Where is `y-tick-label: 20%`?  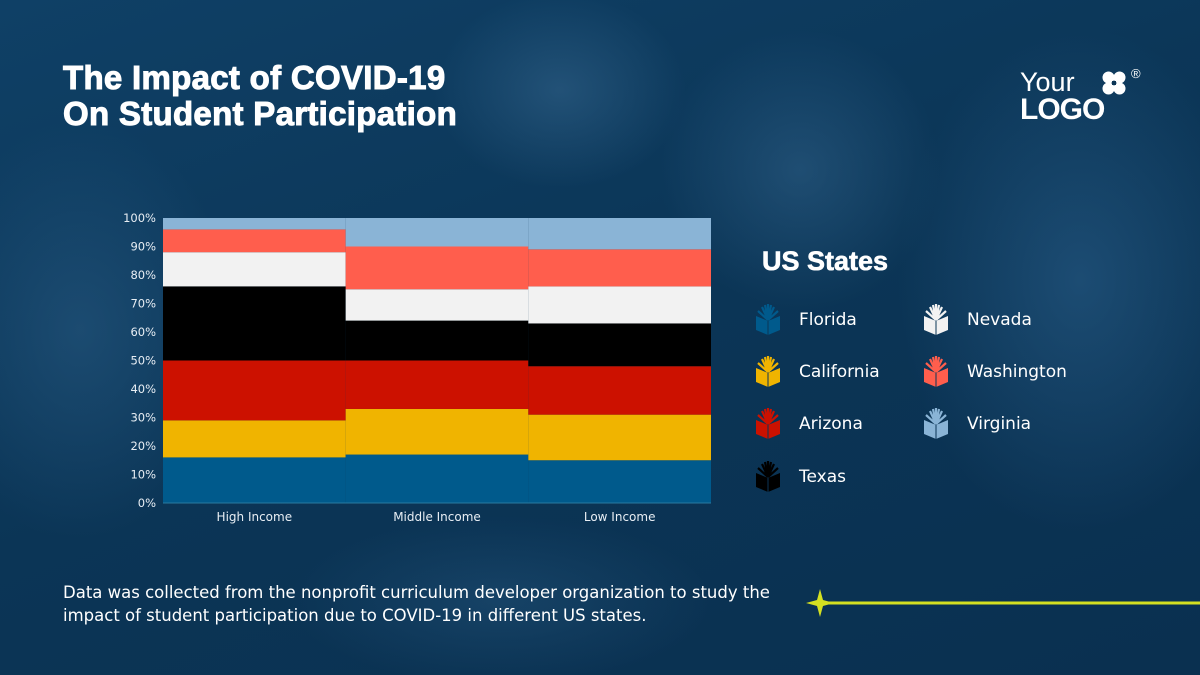
y-tick-label: 20% is located at coordinates (143, 446).